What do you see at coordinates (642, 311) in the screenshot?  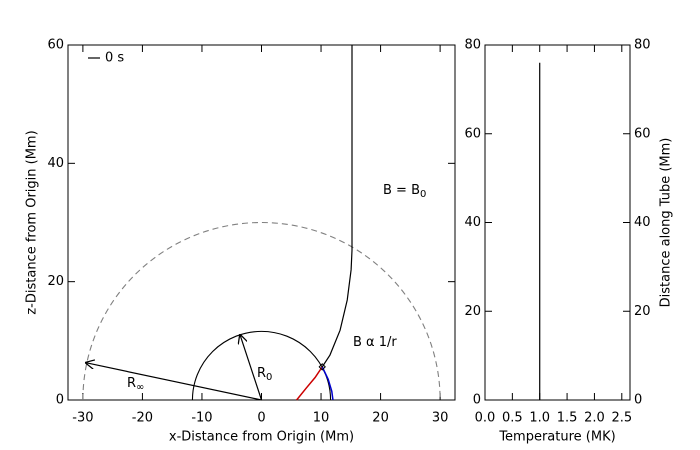 I see `y2-tick-label: 20` at bounding box center [642, 311].